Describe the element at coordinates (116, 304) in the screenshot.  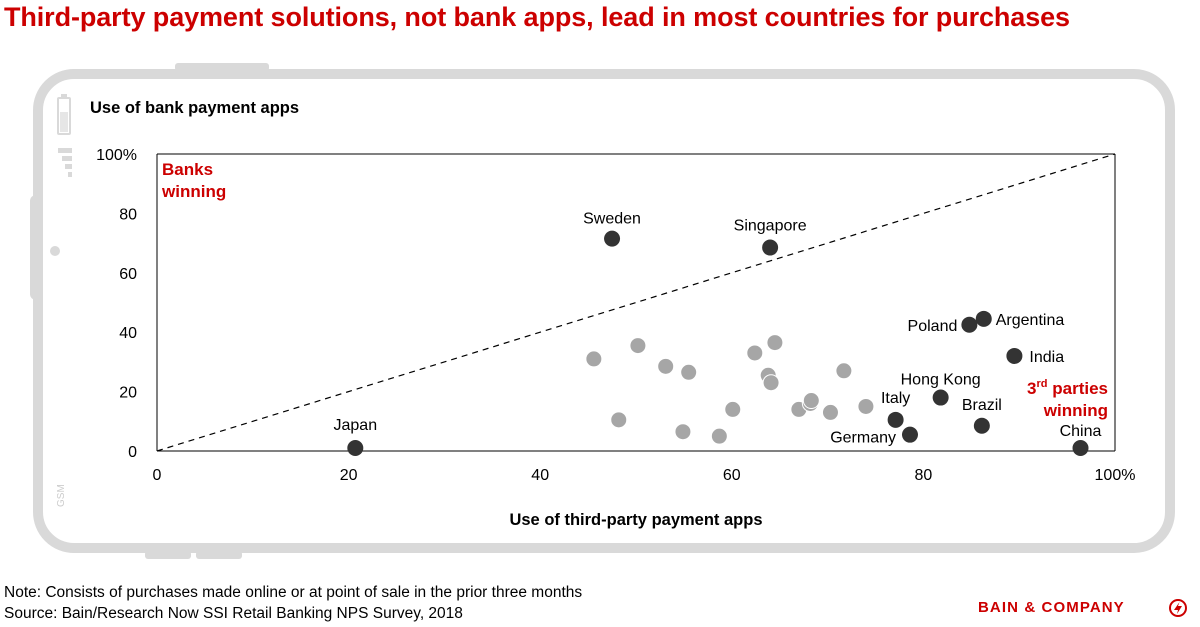
I see `y-tick-labels: 0 20 40 60 80 100%` at that location.